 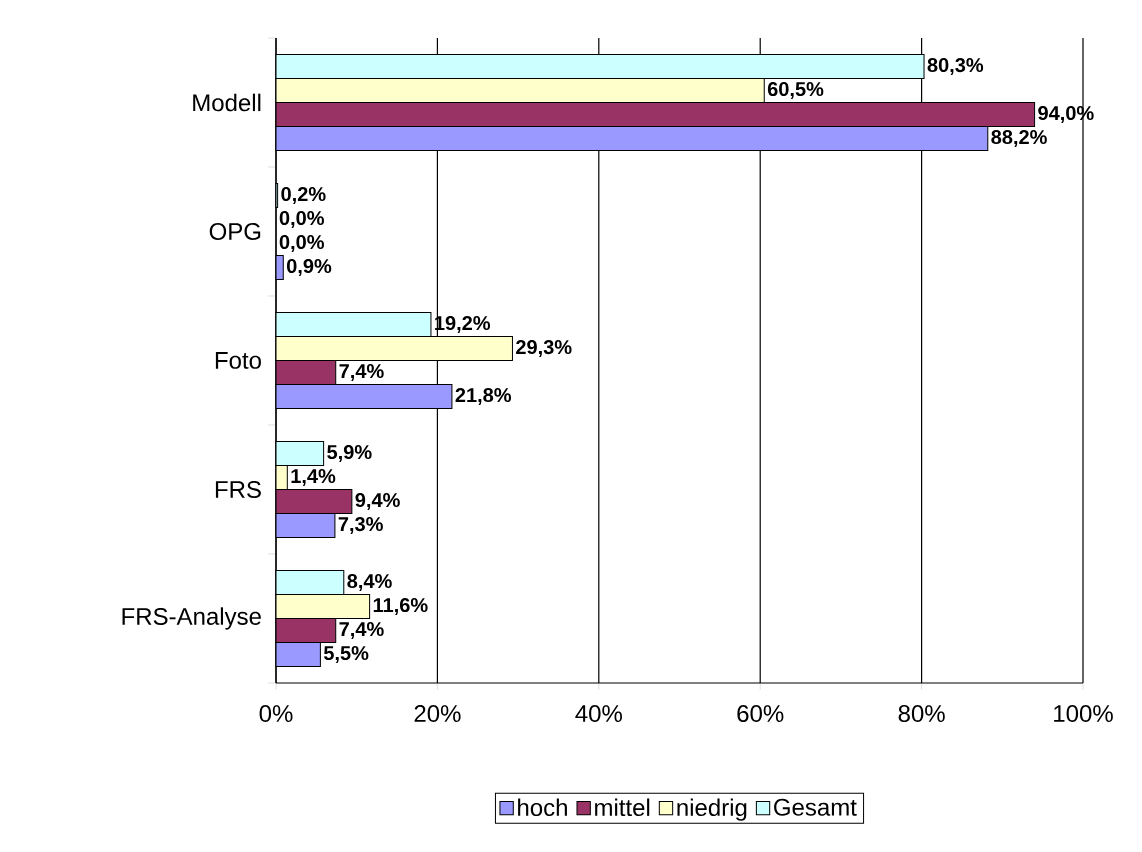 I want to click on data-label: 0,9%, so click(x=309, y=267).